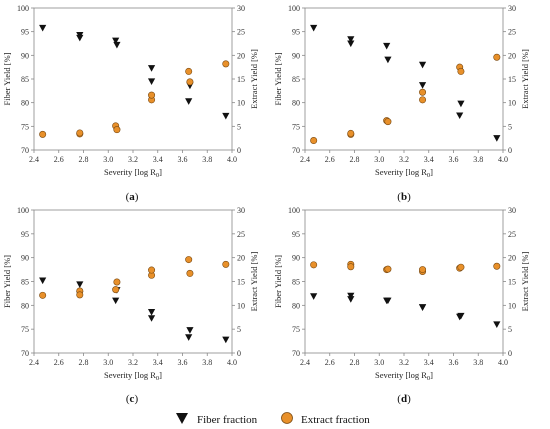 The height and width of the screenshot is (429, 550). What do you see at coordinates (294, 210) in the screenshot?
I see `y-tick-label: 100` at bounding box center [294, 210].